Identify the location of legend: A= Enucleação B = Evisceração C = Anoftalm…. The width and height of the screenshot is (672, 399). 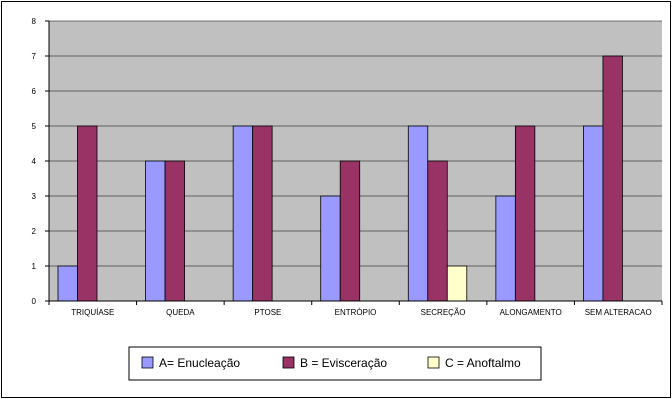
(335, 363).